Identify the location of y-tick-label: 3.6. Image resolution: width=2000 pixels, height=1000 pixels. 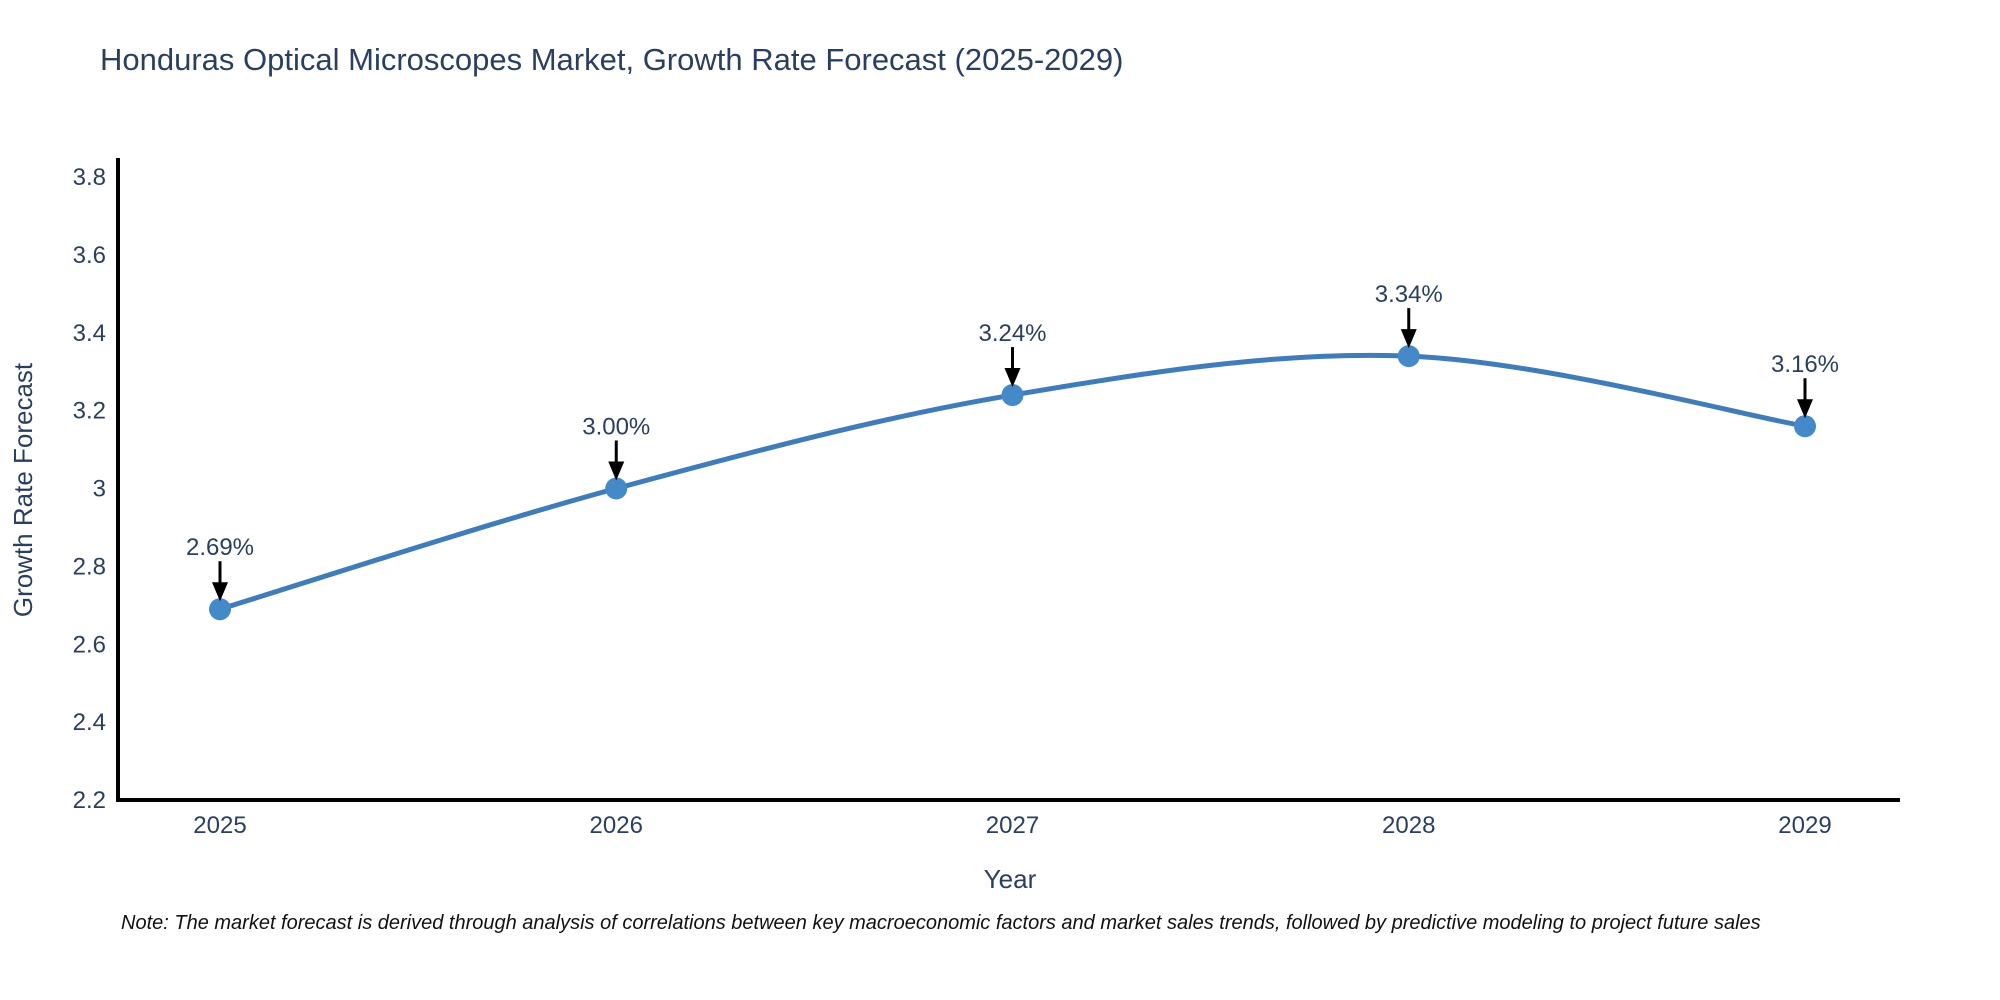
(89, 255).